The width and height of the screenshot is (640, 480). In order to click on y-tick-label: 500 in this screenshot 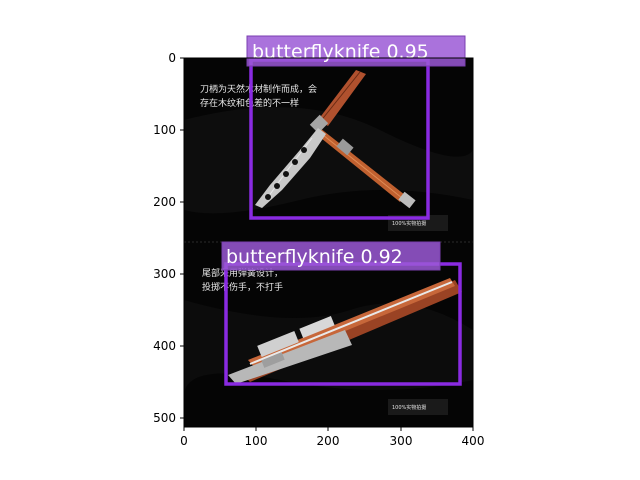, I will do `click(164, 418)`.